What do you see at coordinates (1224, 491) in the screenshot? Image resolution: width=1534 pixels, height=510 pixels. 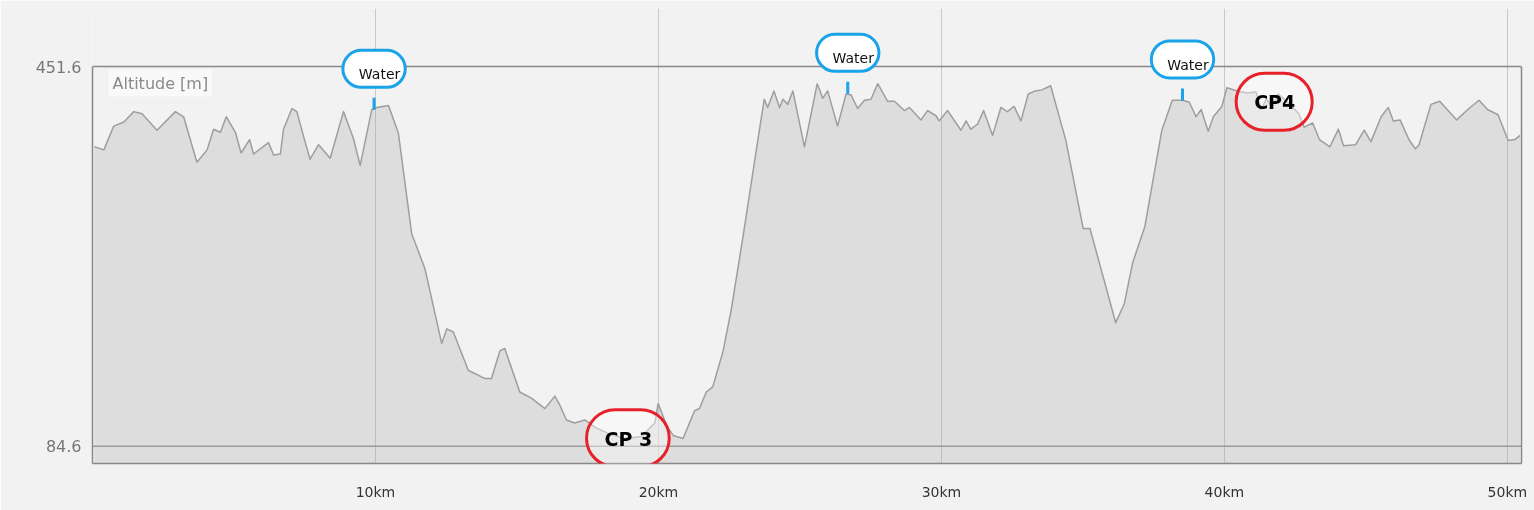 I see `x-tick-label: 40km` at bounding box center [1224, 491].